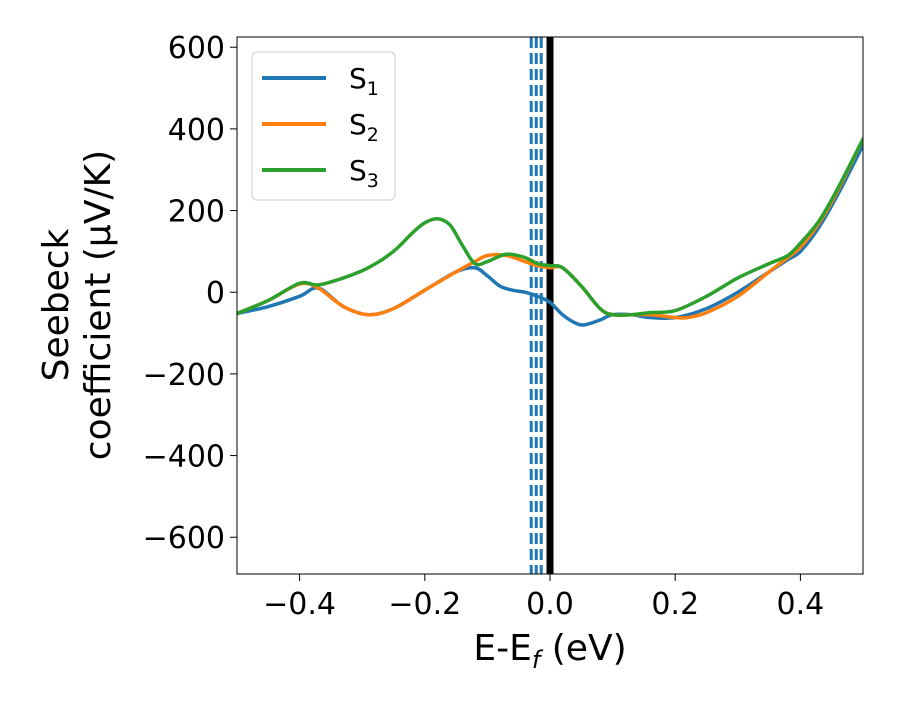 This screenshot has height=704, width=900. I want to click on y-axis-label-line1: Seebeck, so click(56, 304).